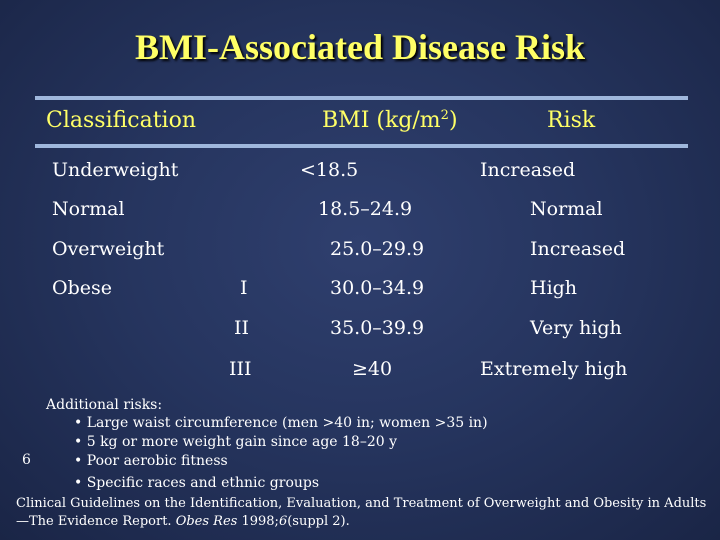  I want to click on additional-risk-item: Poor aerobic fitness, so click(151, 461).